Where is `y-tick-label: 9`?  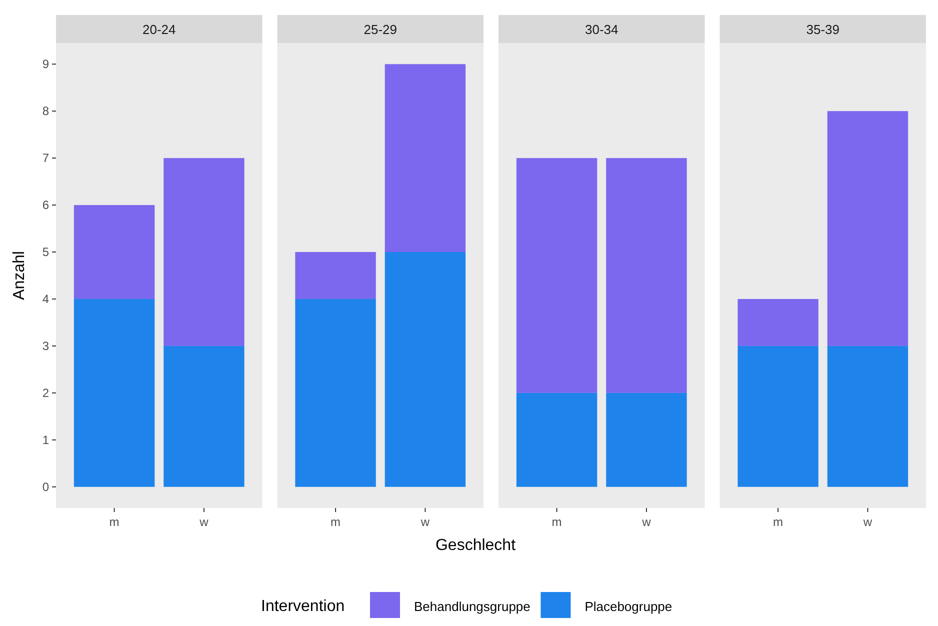 y-tick-label: 9 is located at coordinates (46, 64).